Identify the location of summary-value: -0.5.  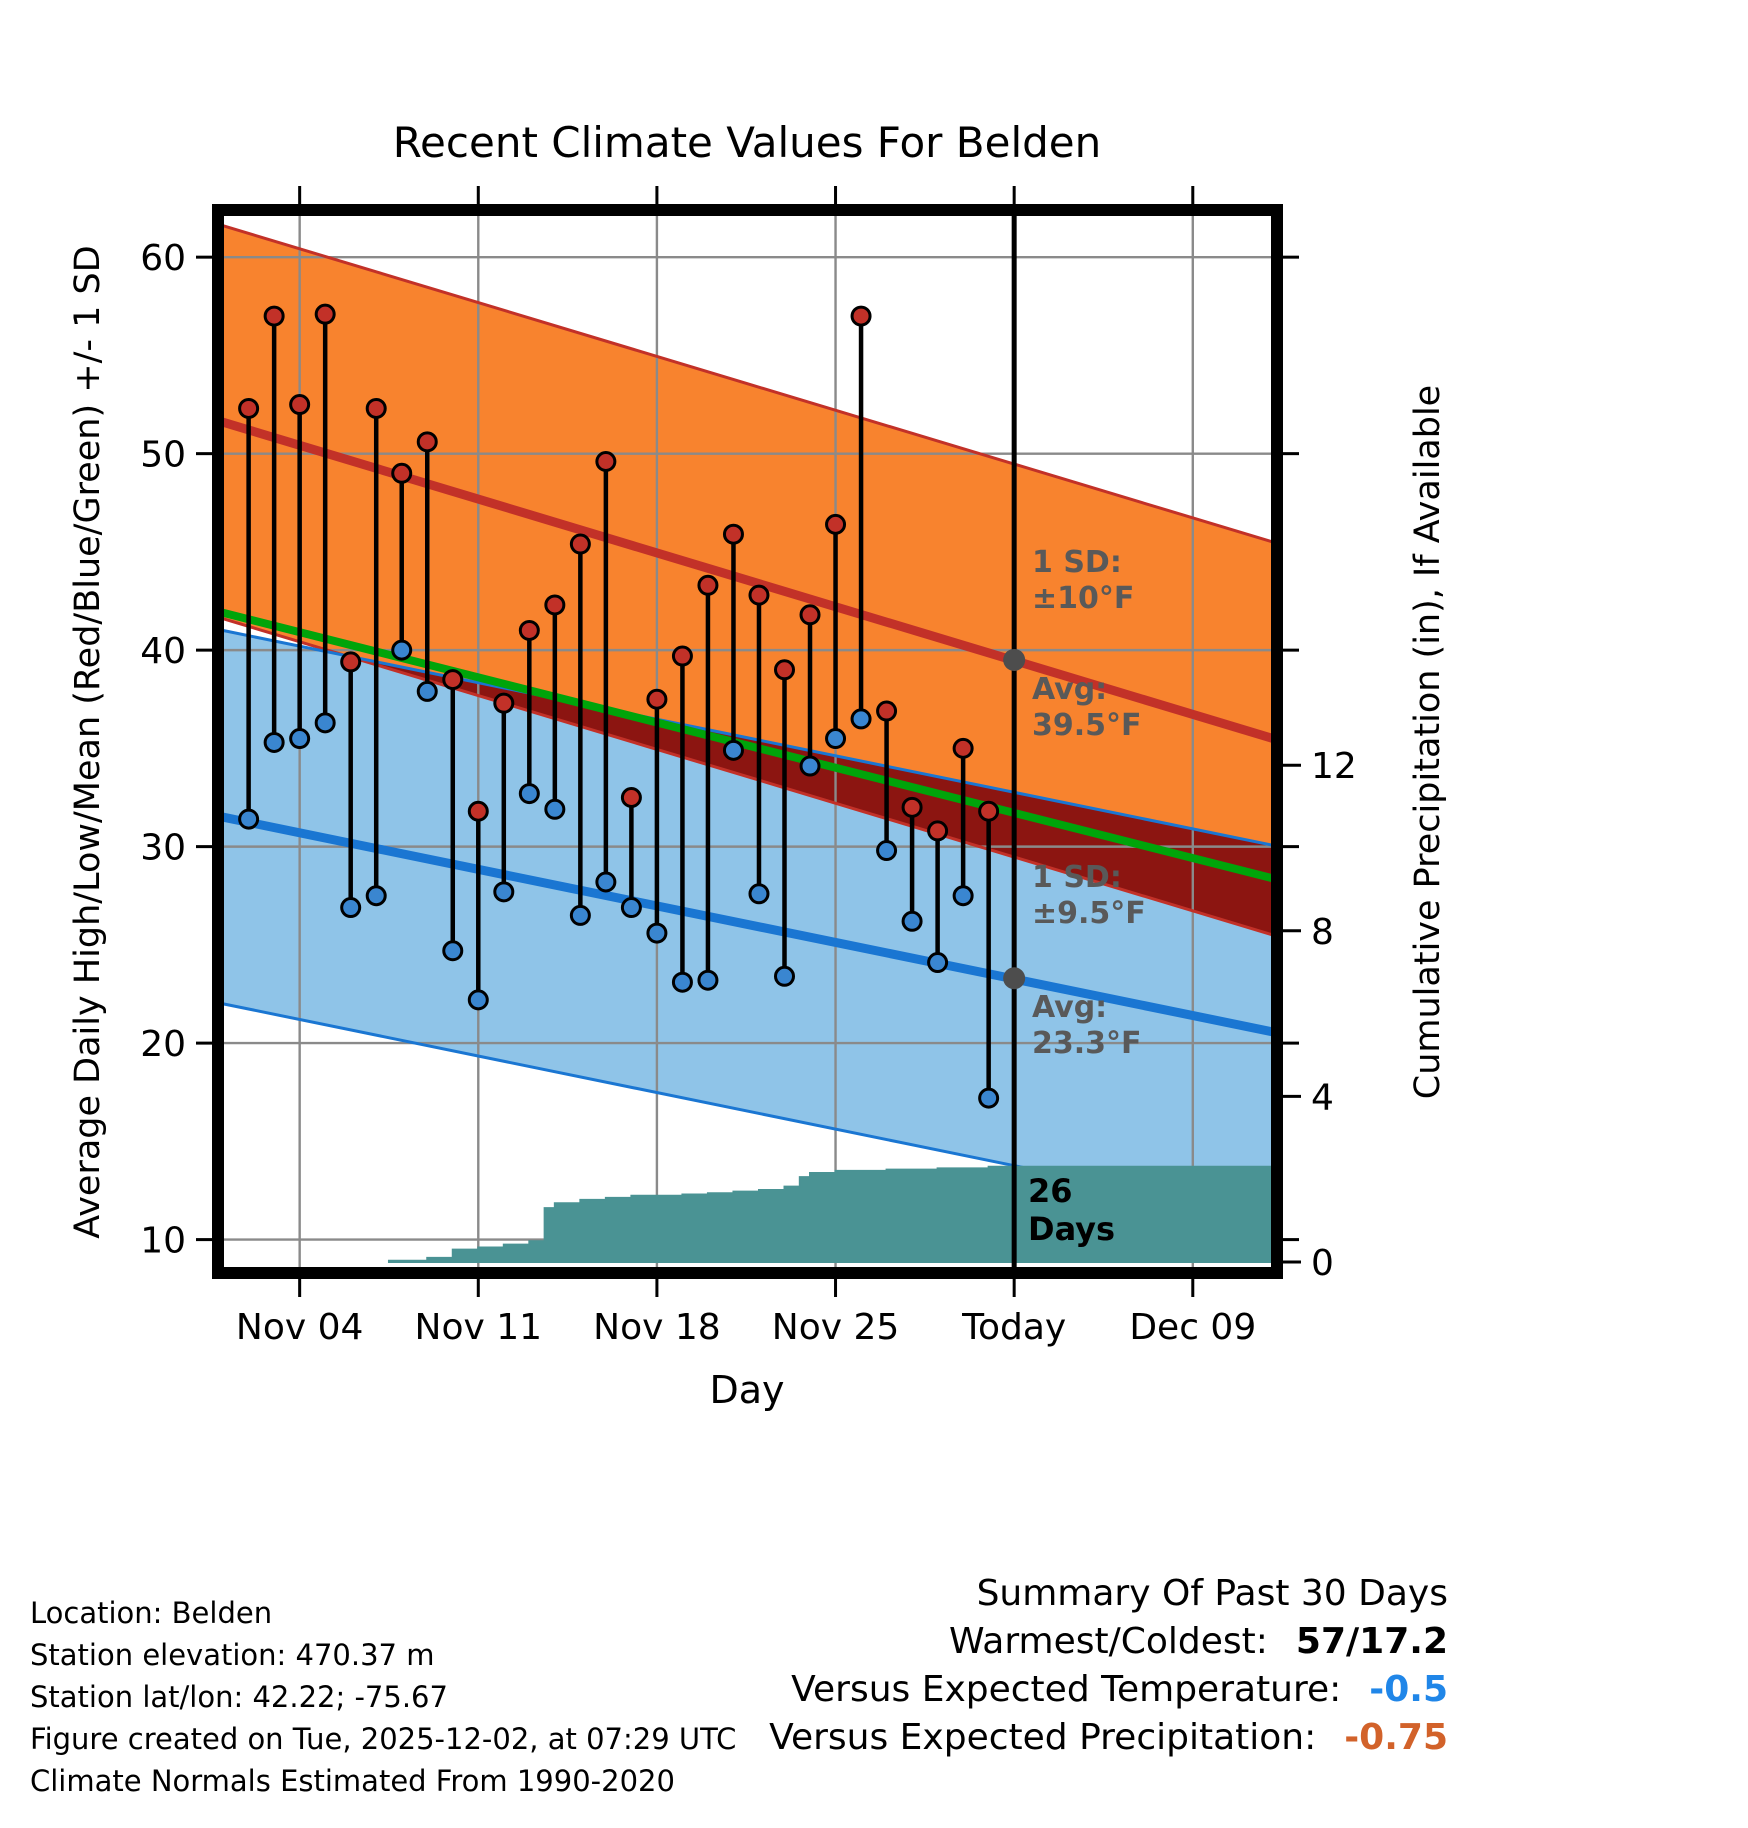
(1408, 1689).